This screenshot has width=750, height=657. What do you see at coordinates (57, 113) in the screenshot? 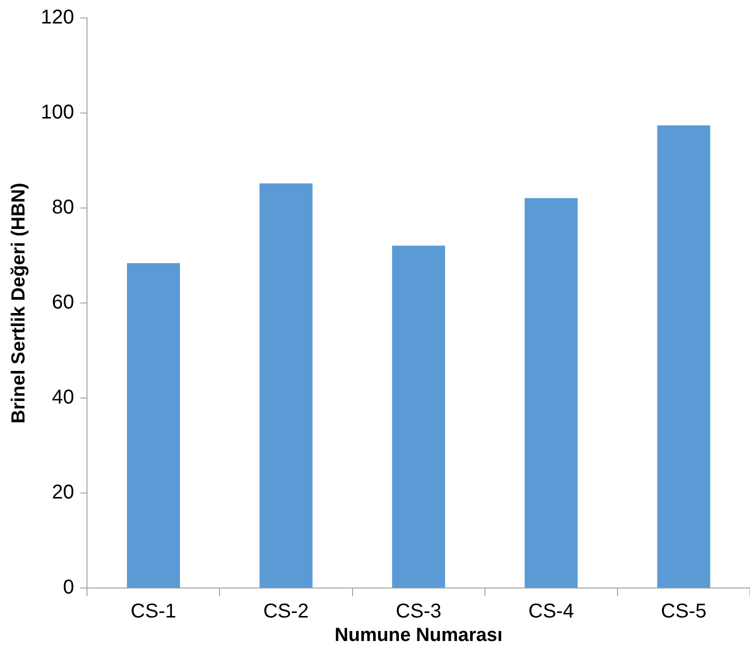
I see `y-tick-label: 100` at bounding box center [57, 113].